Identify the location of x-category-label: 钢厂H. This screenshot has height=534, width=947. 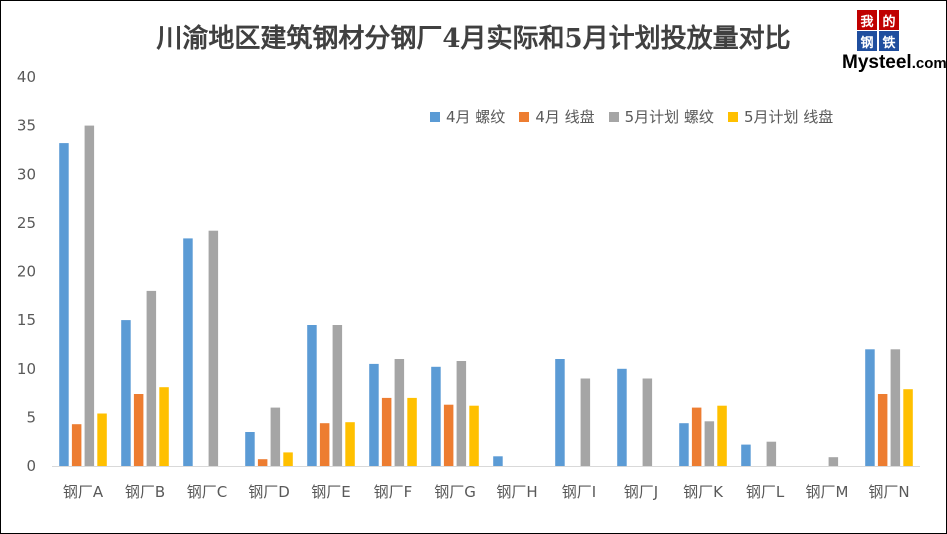
(516, 492).